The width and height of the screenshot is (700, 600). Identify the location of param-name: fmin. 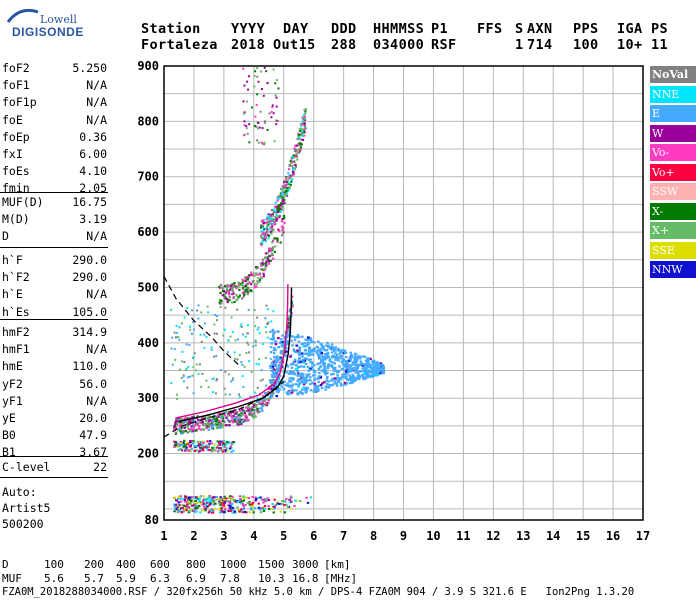
(16, 188).